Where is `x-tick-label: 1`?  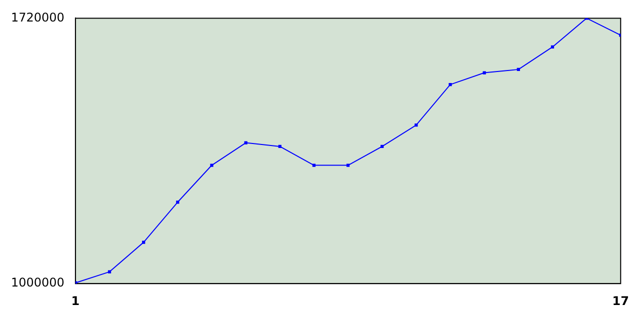
x-tick-label: 1 is located at coordinates (75, 301).